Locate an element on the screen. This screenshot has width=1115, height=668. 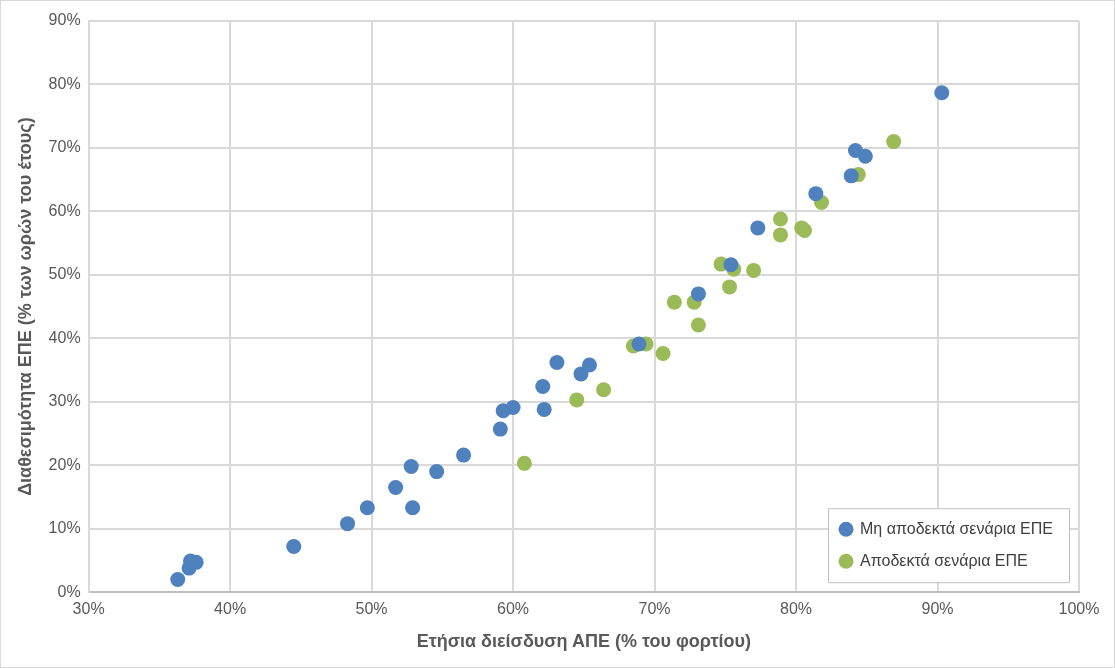
y-tick-label: 30% is located at coordinates (64, 401).